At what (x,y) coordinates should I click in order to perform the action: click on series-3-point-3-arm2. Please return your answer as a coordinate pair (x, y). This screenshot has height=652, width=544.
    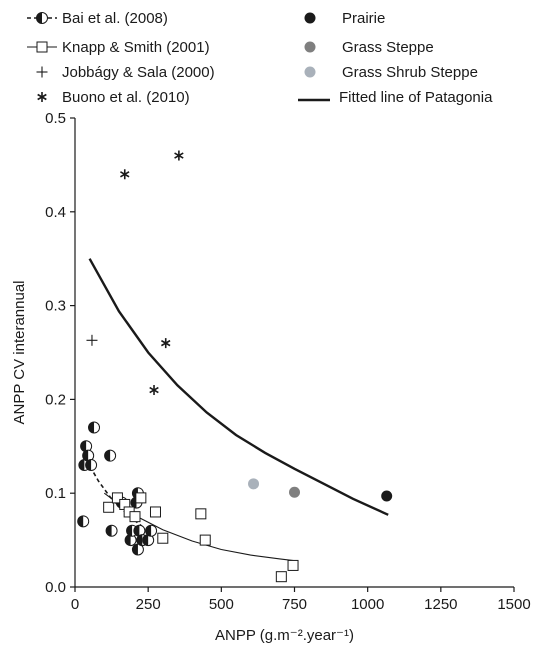
    Looking at the image, I should click on (154, 390).